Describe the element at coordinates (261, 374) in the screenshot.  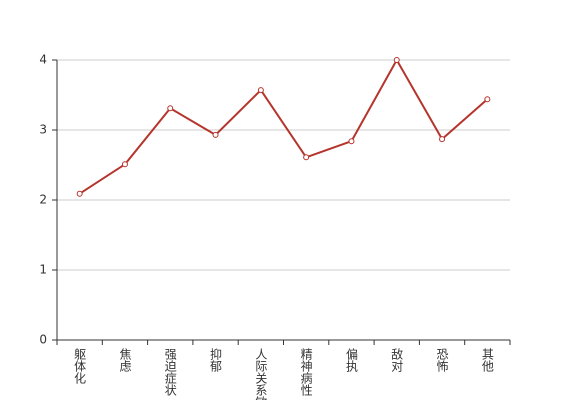
I see `x-tick-label: 人际关系敏感` at that location.